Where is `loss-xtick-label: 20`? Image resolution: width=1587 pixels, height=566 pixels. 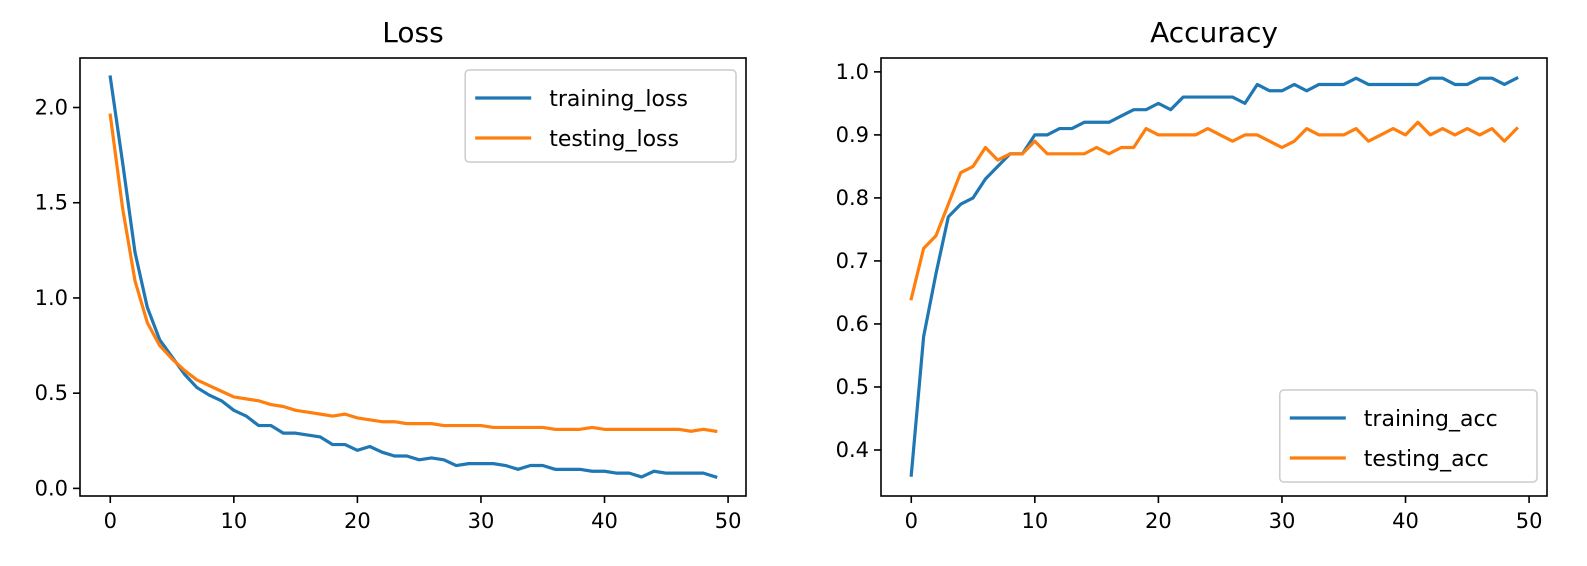
loss-xtick-label: 20 is located at coordinates (357, 521).